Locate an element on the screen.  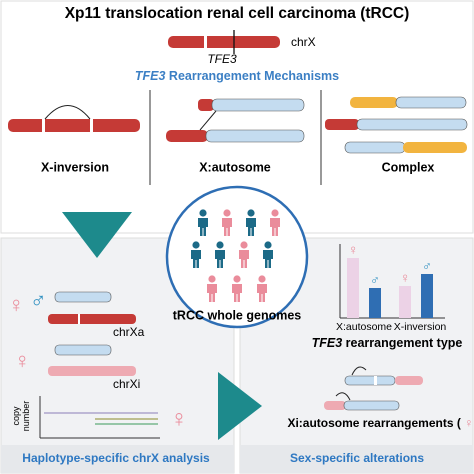
footer: Haplotype-specific chrX analysis is located at coordinates (116, 458).